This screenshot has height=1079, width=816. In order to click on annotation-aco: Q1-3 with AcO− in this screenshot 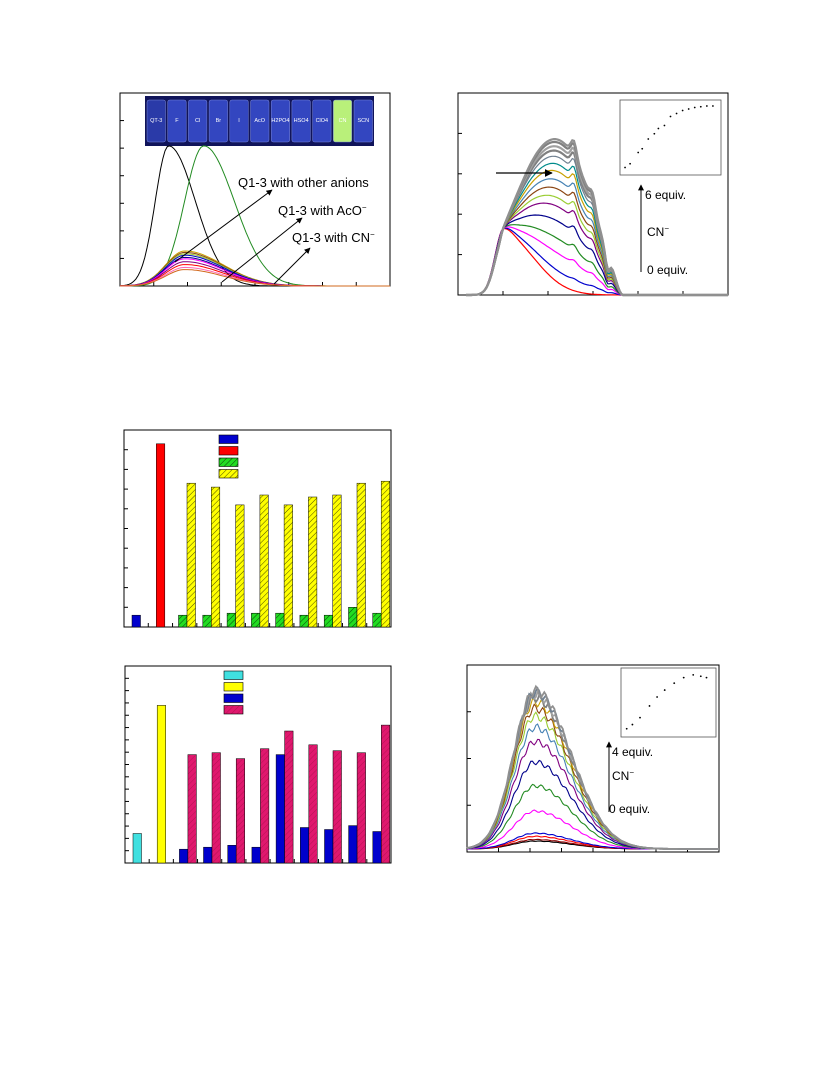, I will do `click(294, 243)`.